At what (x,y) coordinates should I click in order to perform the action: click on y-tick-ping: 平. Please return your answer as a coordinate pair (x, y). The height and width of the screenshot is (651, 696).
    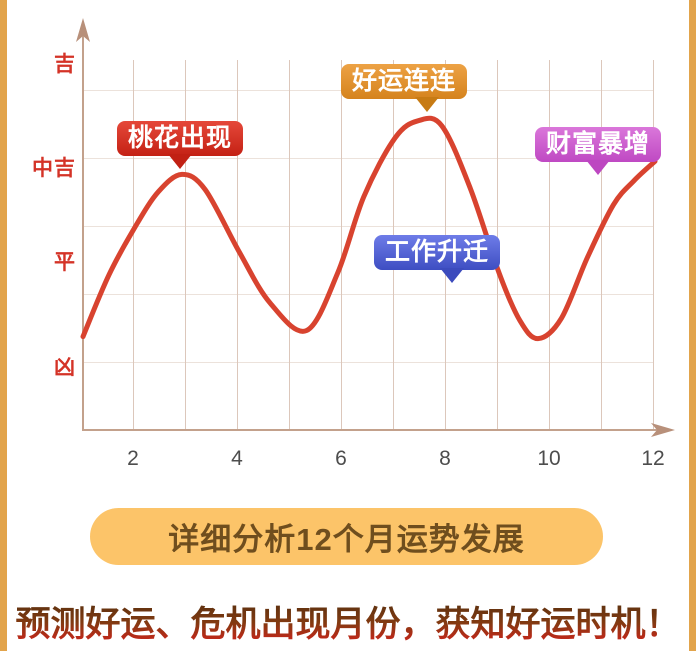
    Looking at the image, I should click on (65, 262).